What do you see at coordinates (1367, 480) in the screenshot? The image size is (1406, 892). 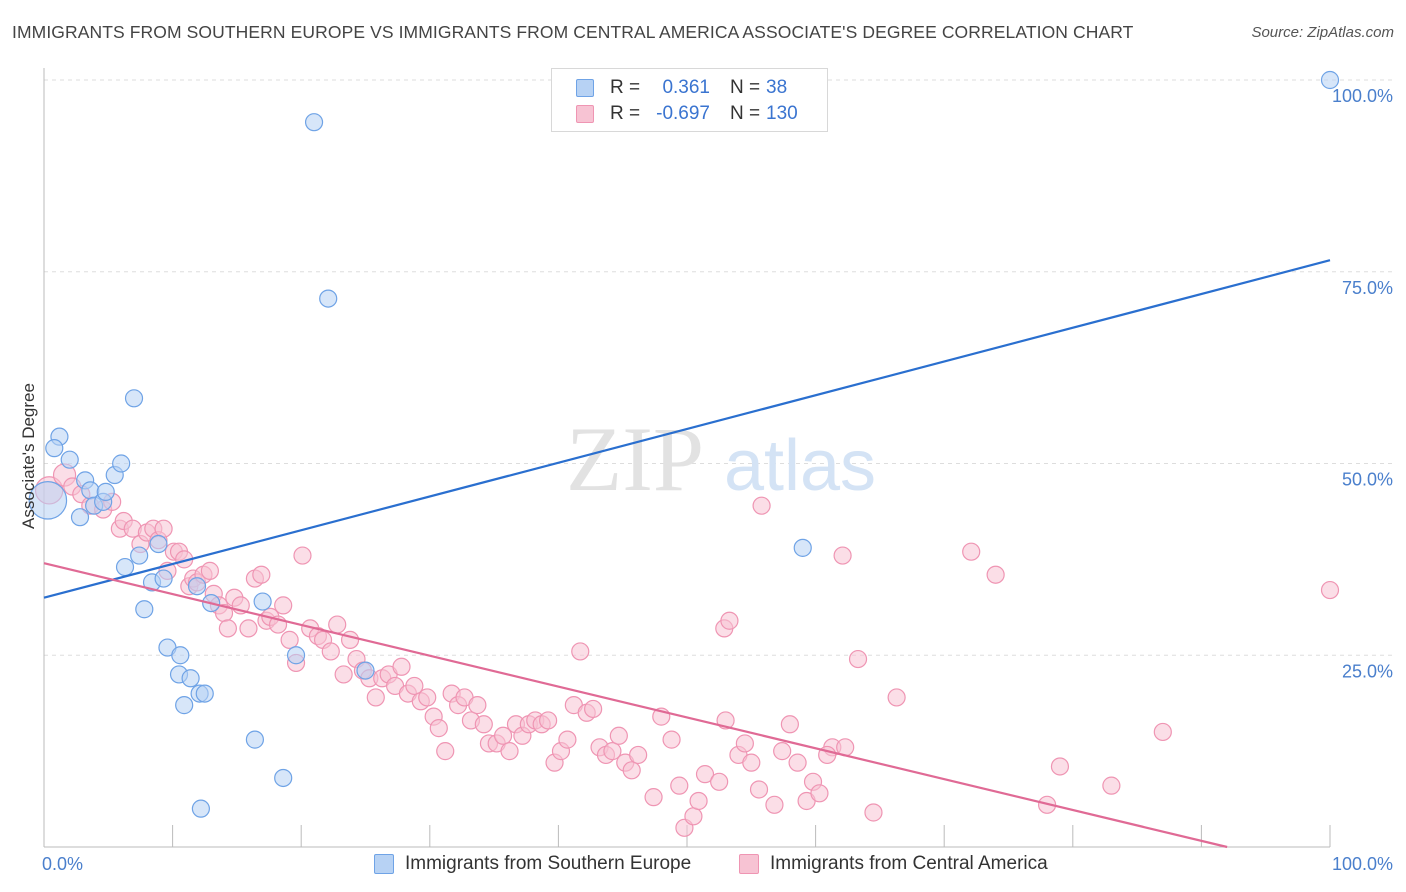 I see `y-tick-label-50: 50.0%` at bounding box center [1367, 480].